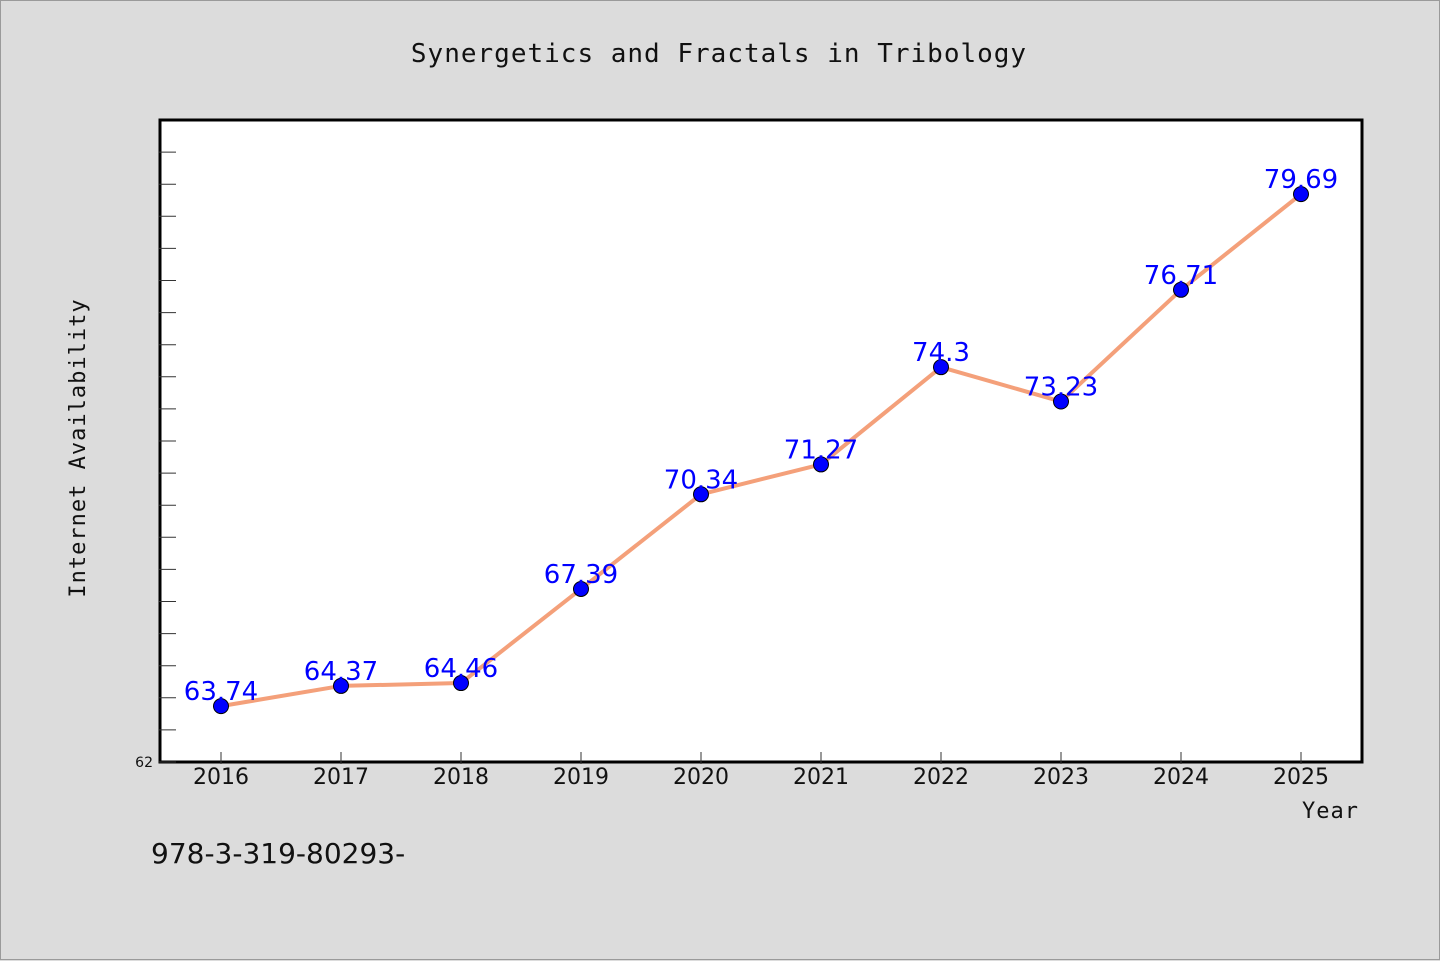 The height and width of the screenshot is (961, 1440). What do you see at coordinates (461, 777) in the screenshot?
I see `x-tick-label: 2018` at bounding box center [461, 777].